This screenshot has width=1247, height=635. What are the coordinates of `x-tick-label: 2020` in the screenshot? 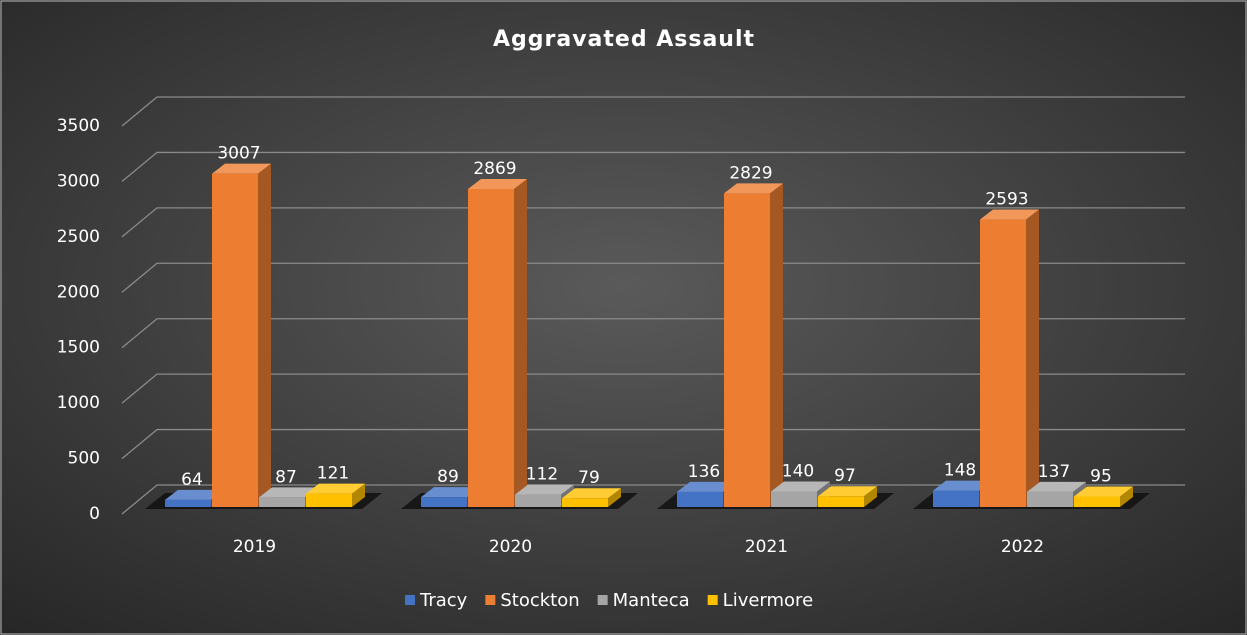 It's located at (510, 547).